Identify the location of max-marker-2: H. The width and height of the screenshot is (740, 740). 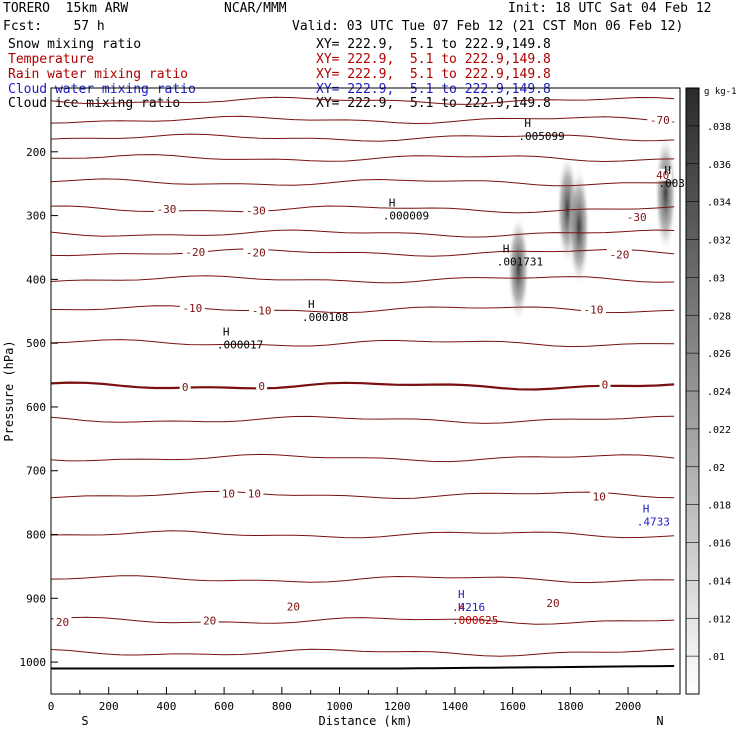
(506, 248).